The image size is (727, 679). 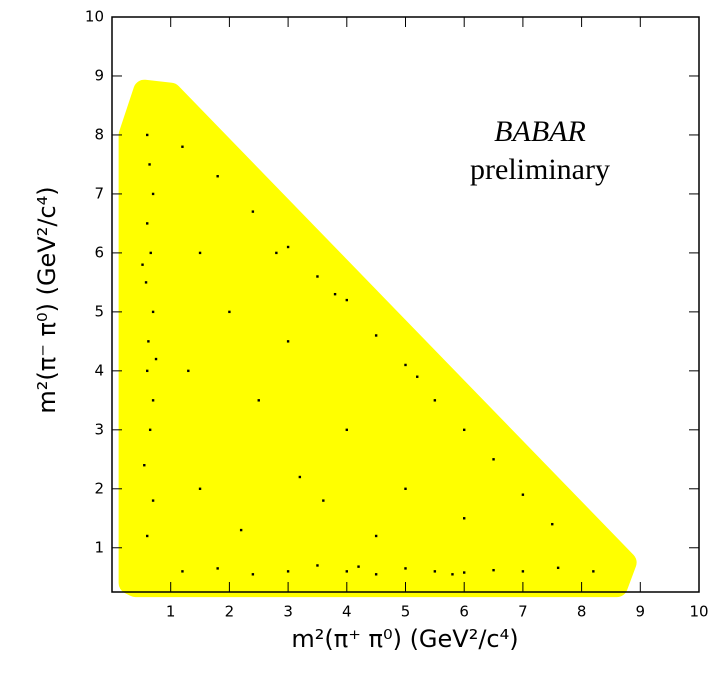 What do you see at coordinates (99, 134) in the screenshot?
I see `y-tick-label: 8` at bounding box center [99, 134].